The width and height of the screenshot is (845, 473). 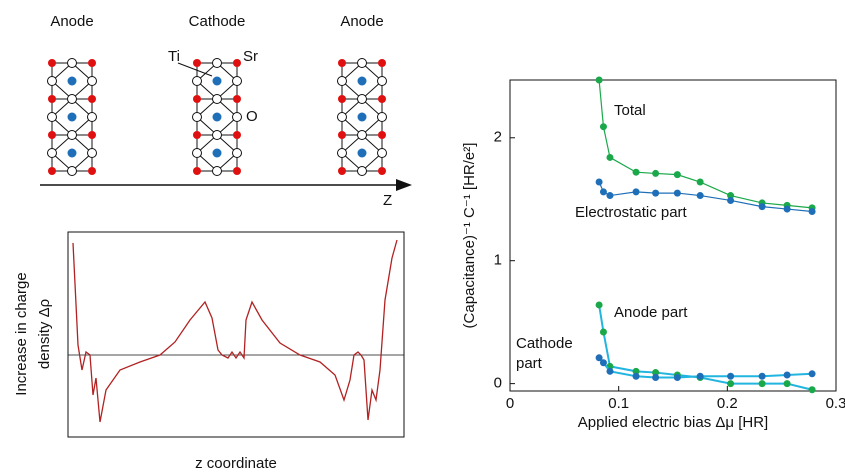 What do you see at coordinates (21, 333) in the screenshot?
I see `profile-ylabel: Increase in charge` at bounding box center [21, 333].